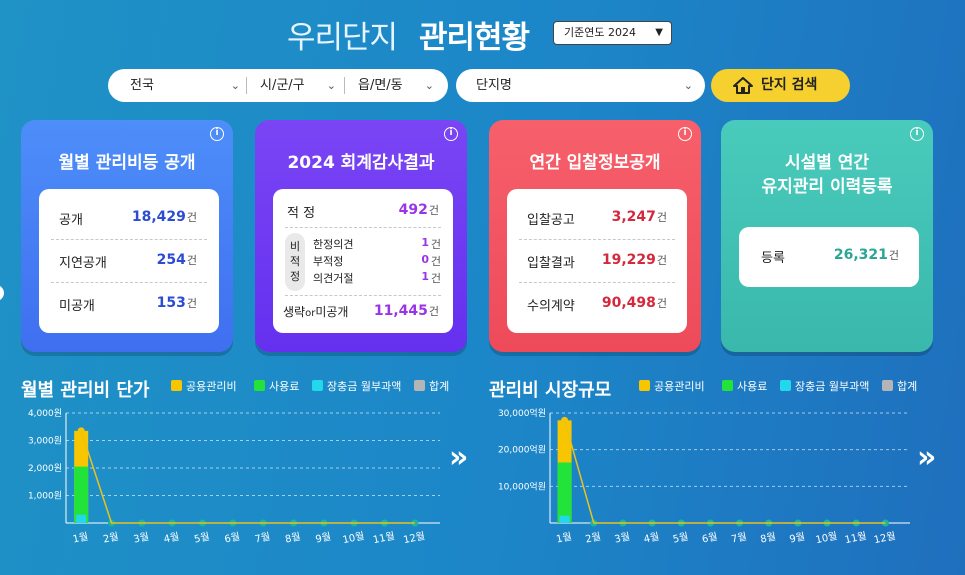 The height and width of the screenshot is (575, 965). I want to click on year-select: 기준연도 2024 ▼, so click(612, 33).